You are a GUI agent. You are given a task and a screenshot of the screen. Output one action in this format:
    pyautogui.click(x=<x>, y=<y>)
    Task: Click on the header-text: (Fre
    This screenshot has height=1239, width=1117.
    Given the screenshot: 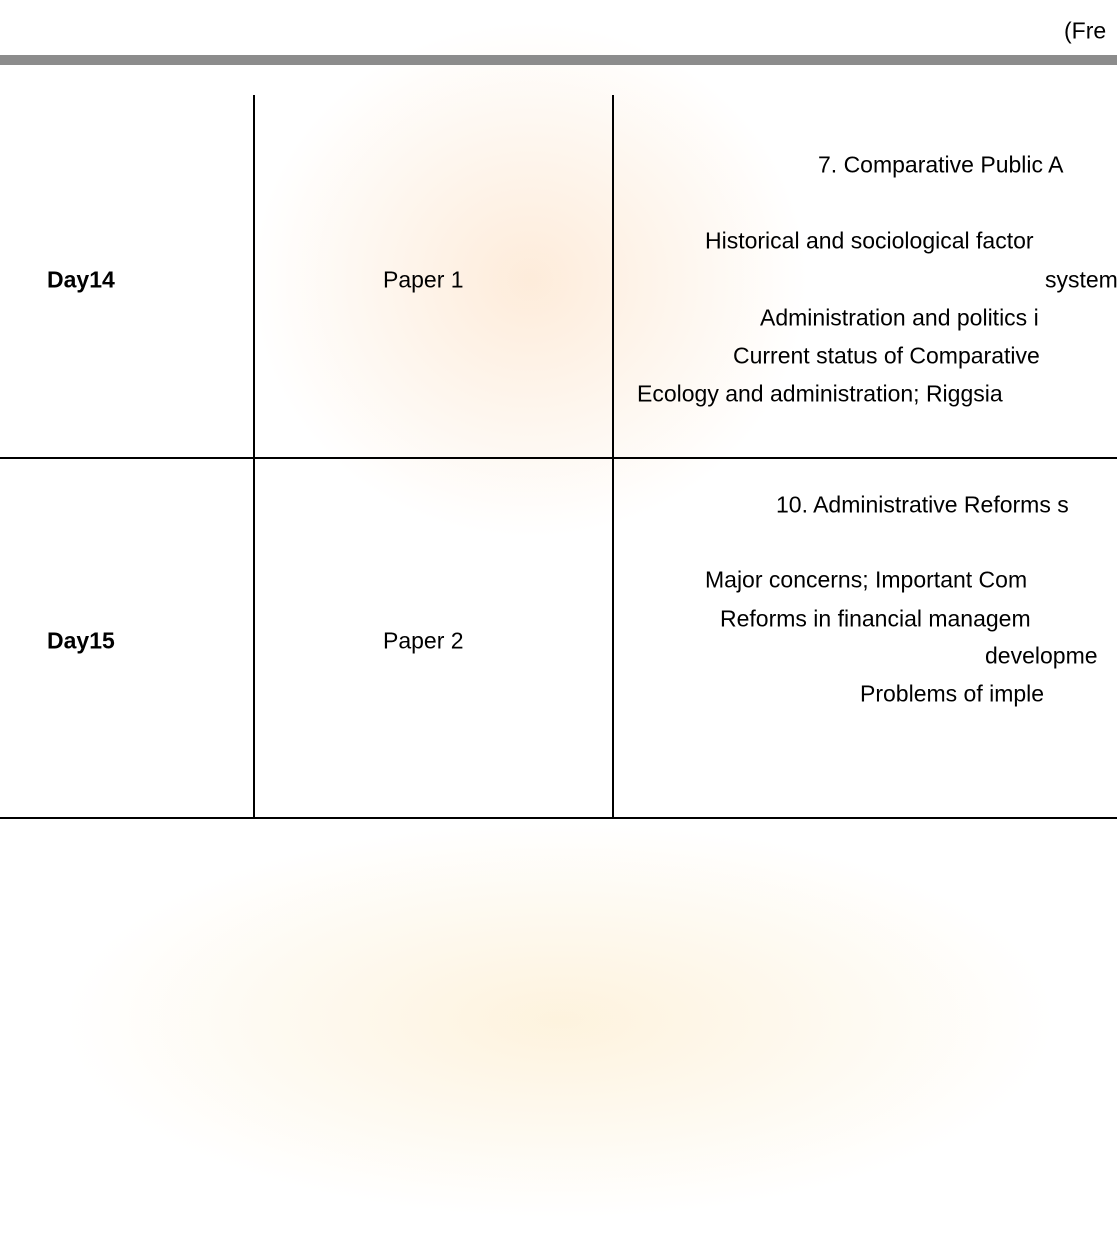 What is the action you would take?
    pyautogui.click(x=1085, y=30)
    